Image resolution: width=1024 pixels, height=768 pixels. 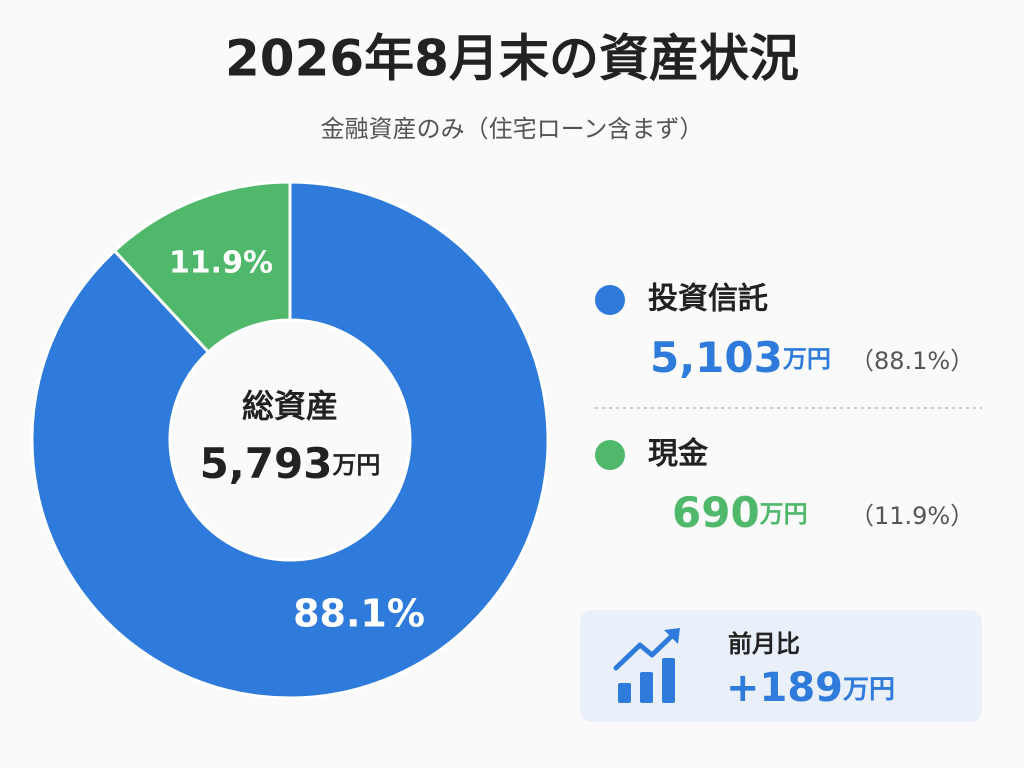 I want to click on growth-icon, so click(x=646, y=665).